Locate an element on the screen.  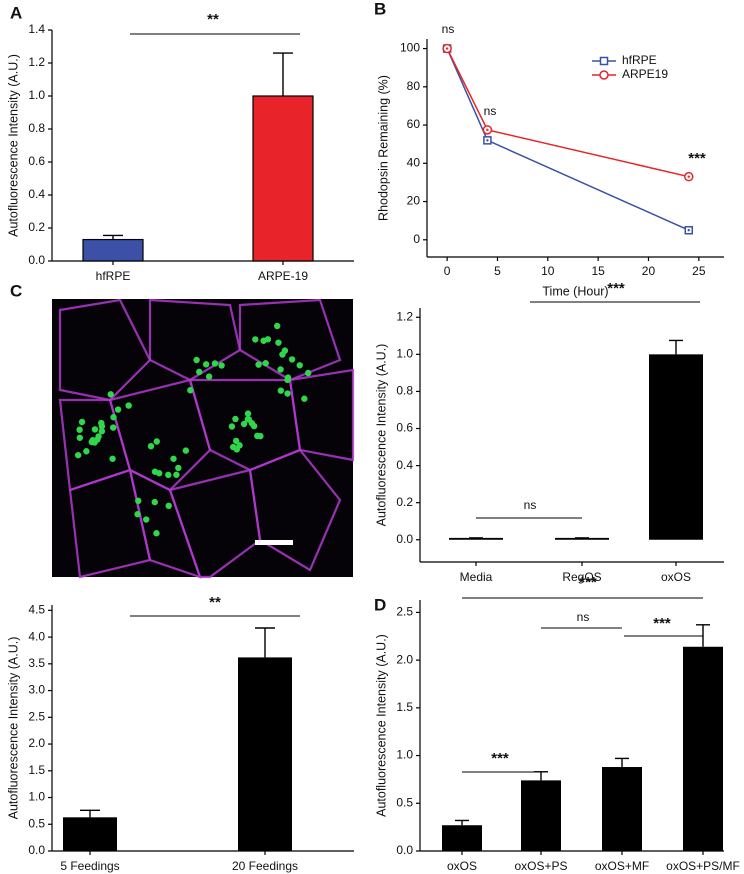
x-tick-label: oxOS+PS is located at coordinates (540, 866).